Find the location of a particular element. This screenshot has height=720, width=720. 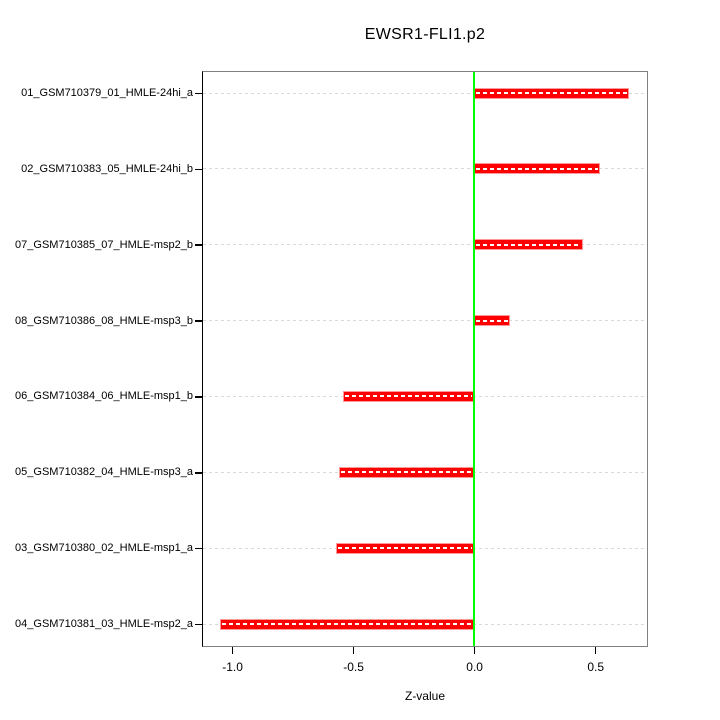

y-tick-label: 01_GSM710379_01_HMLE-24hi_a is located at coordinates (107, 93).